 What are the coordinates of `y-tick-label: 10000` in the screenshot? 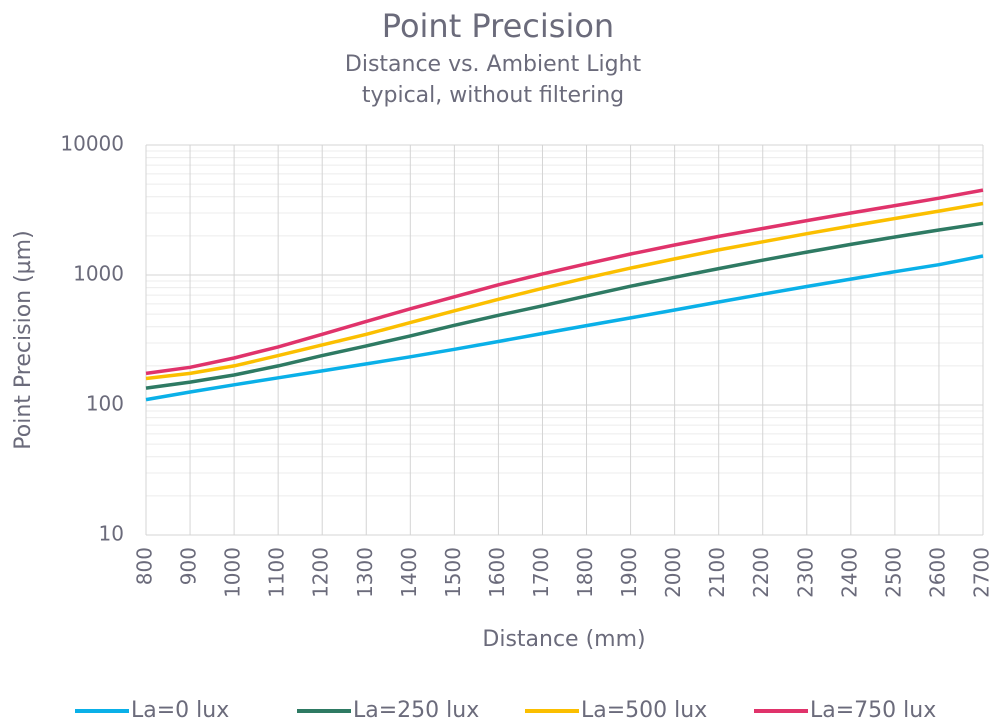 It's located at (92, 144).